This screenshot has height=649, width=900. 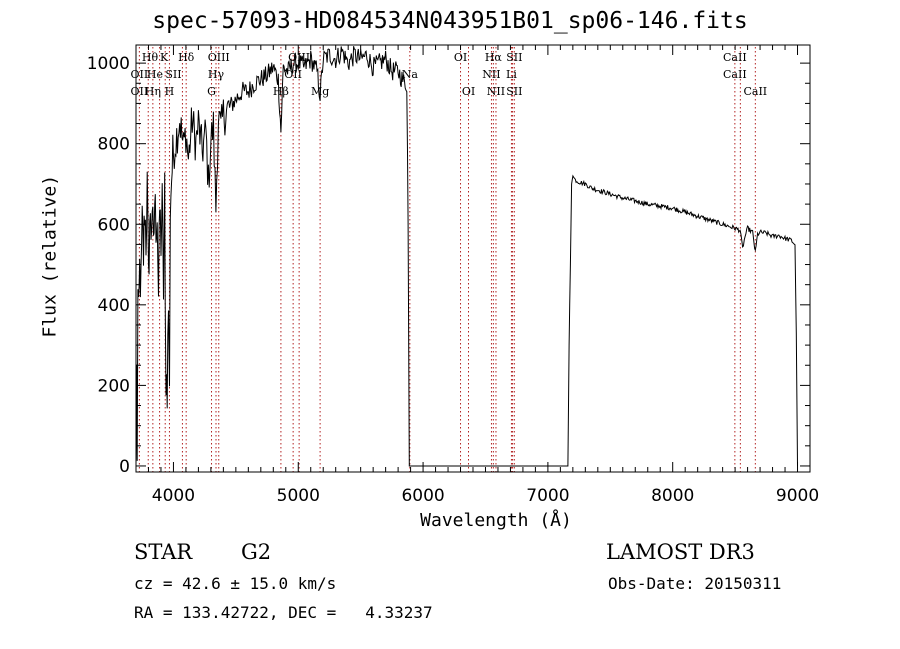 I want to click on object-class: STAR, so click(x=163, y=552).